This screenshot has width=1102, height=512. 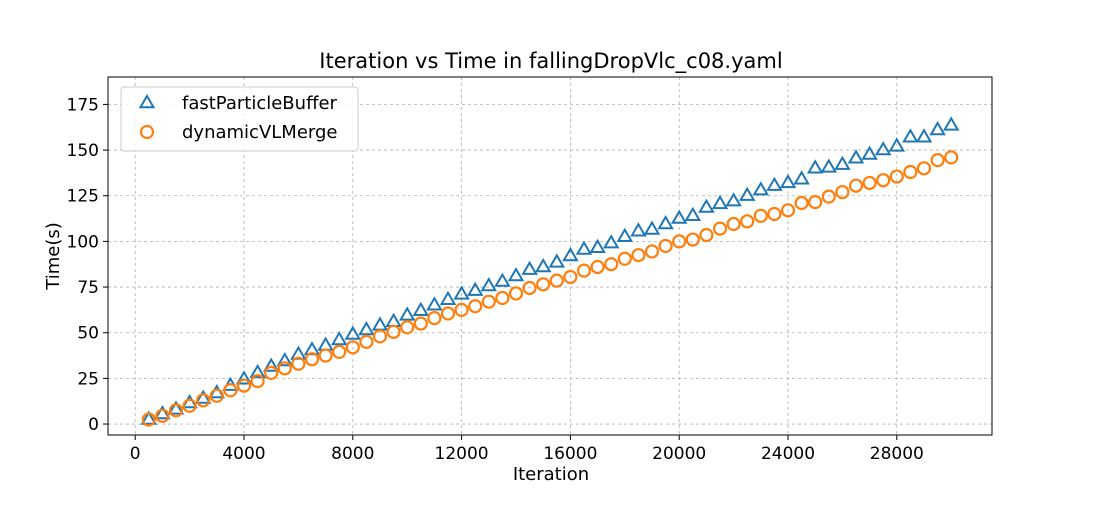 I want to click on x-tick-label: 16000, so click(x=570, y=454).